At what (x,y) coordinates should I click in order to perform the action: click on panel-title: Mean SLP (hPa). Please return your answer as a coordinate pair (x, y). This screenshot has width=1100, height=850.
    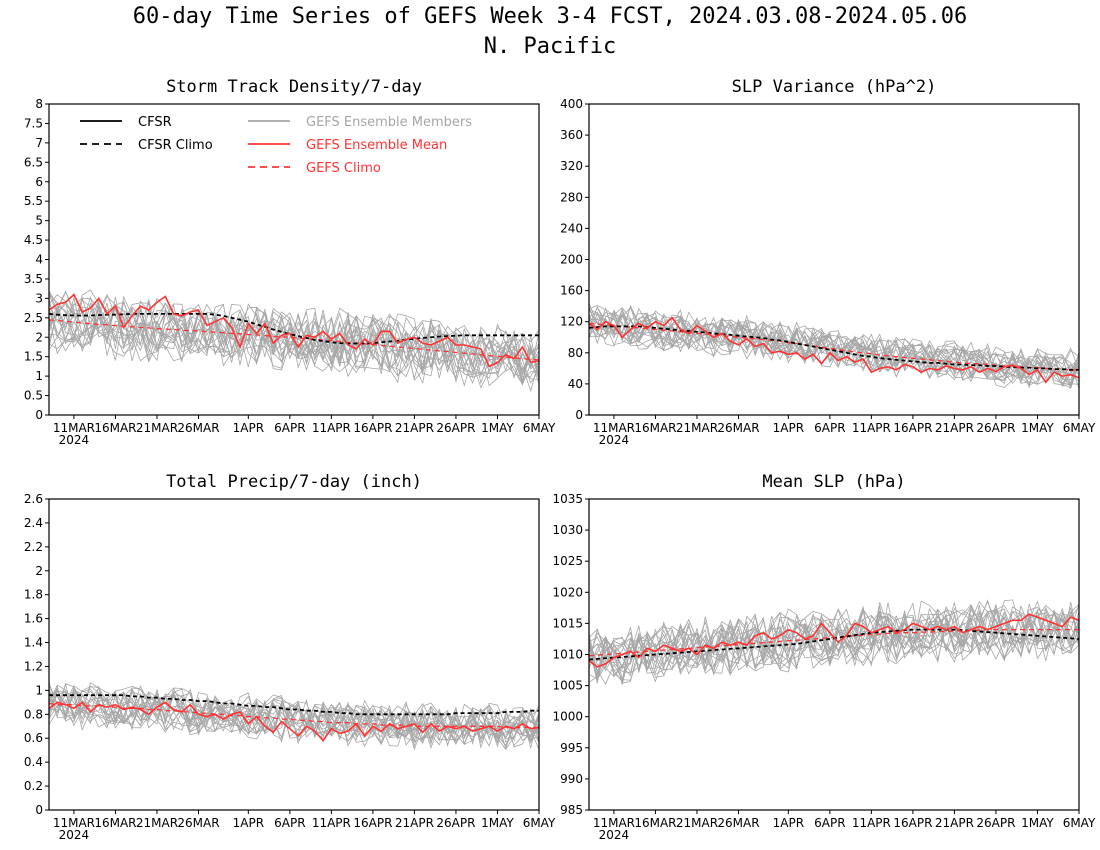
    Looking at the image, I should click on (833, 482).